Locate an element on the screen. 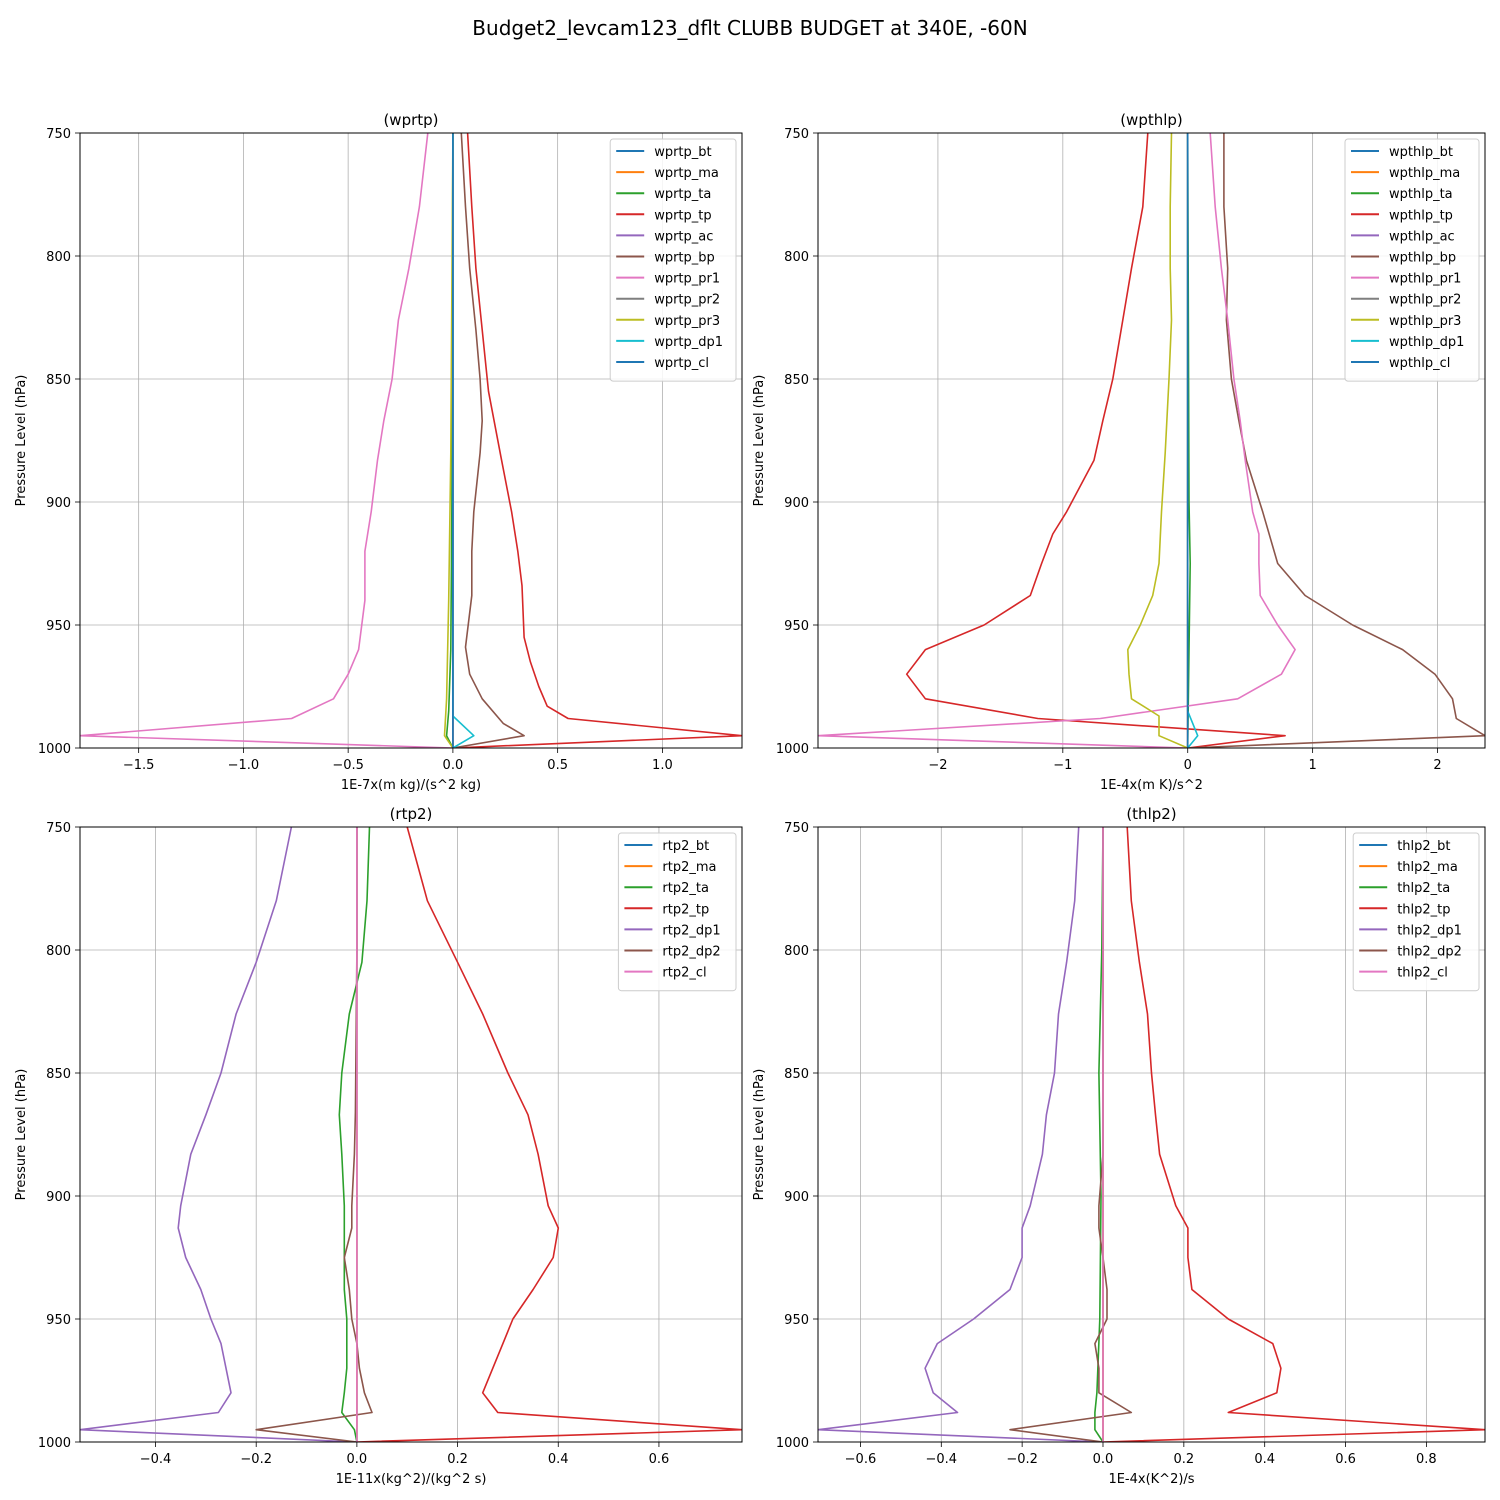  x-tick-label: 1.0 is located at coordinates (662, 765).